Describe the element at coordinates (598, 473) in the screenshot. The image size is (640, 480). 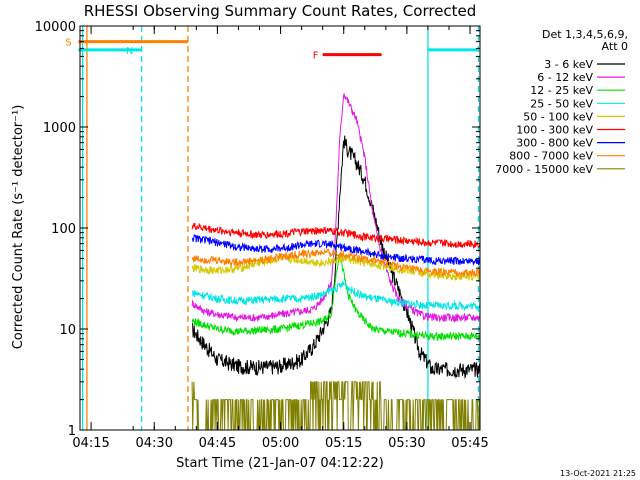
I see `footer-date: 13-Oct-2021 21:25` at that location.